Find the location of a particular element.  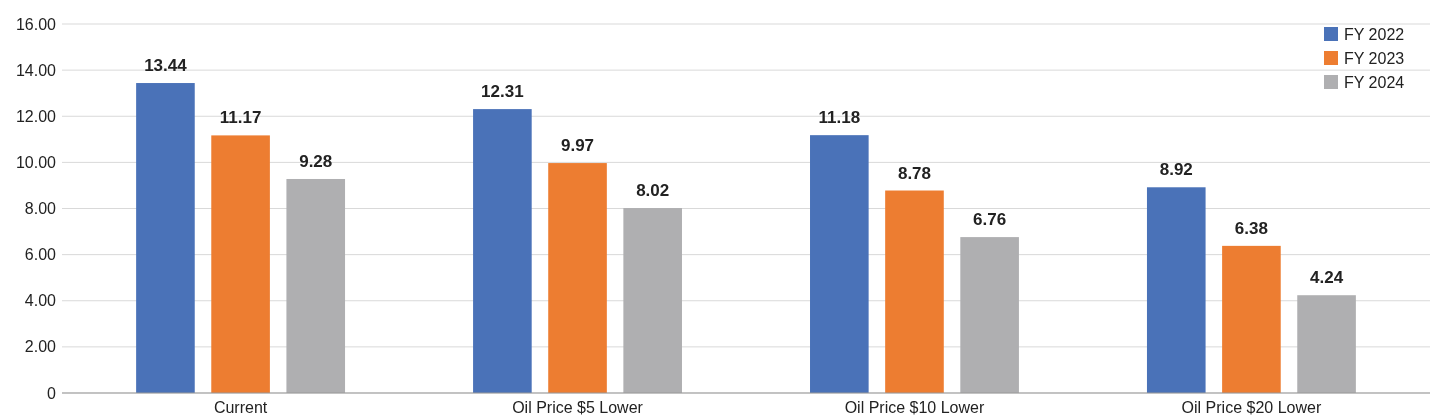

data-label: 13.44 is located at coordinates (166, 66).